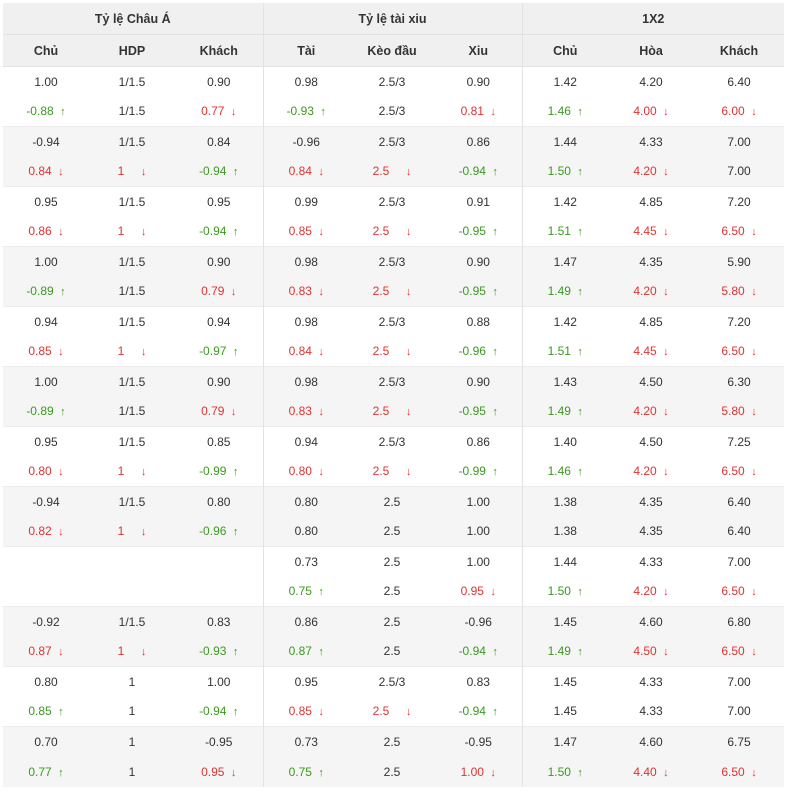  What do you see at coordinates (392, 141) in the screenshot?
I see `odds-value: 2.5/3` at bounding box center [392, 141].